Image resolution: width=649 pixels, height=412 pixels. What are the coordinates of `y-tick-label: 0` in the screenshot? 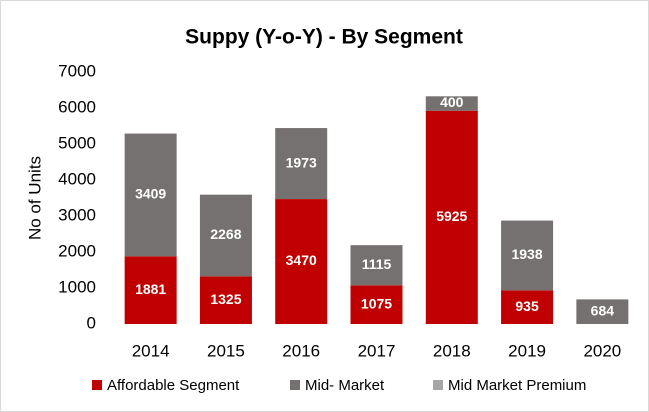 It's located at (91, 322).